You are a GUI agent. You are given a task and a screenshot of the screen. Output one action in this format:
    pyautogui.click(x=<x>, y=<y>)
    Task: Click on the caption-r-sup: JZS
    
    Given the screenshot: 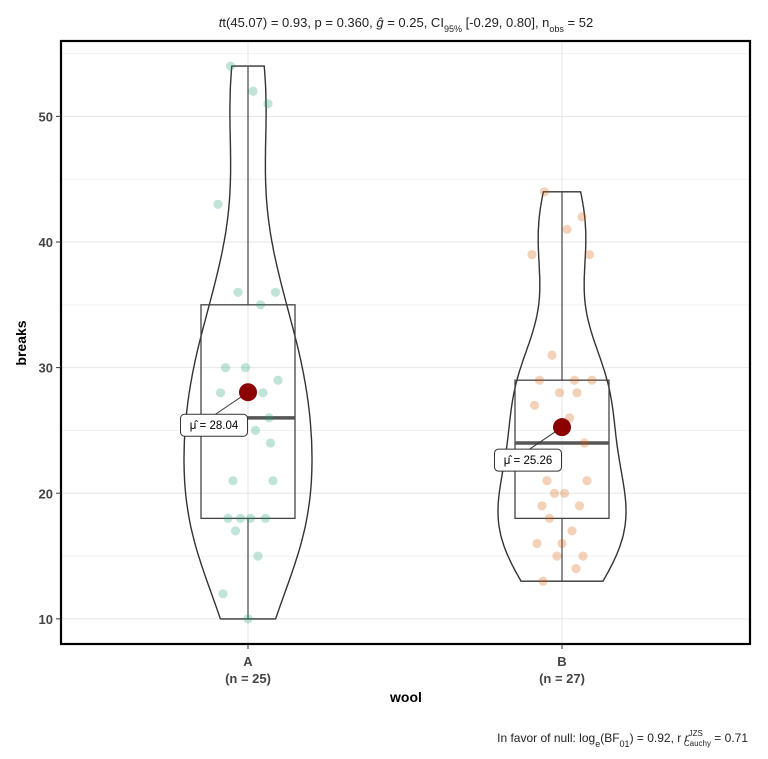 What is the action you would take?
    pyautogui.click(x=696, y=733)
    